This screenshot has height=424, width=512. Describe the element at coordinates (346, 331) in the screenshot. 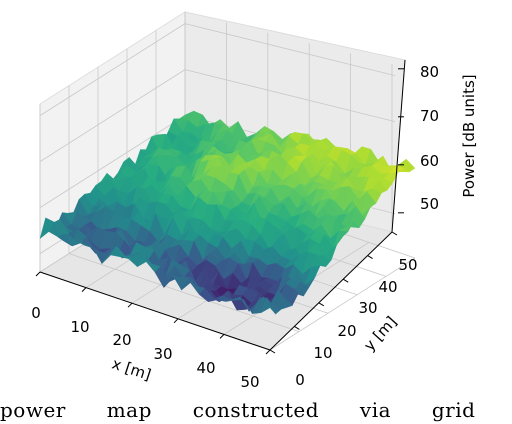

I see `y-tick-label: 20` at that location.